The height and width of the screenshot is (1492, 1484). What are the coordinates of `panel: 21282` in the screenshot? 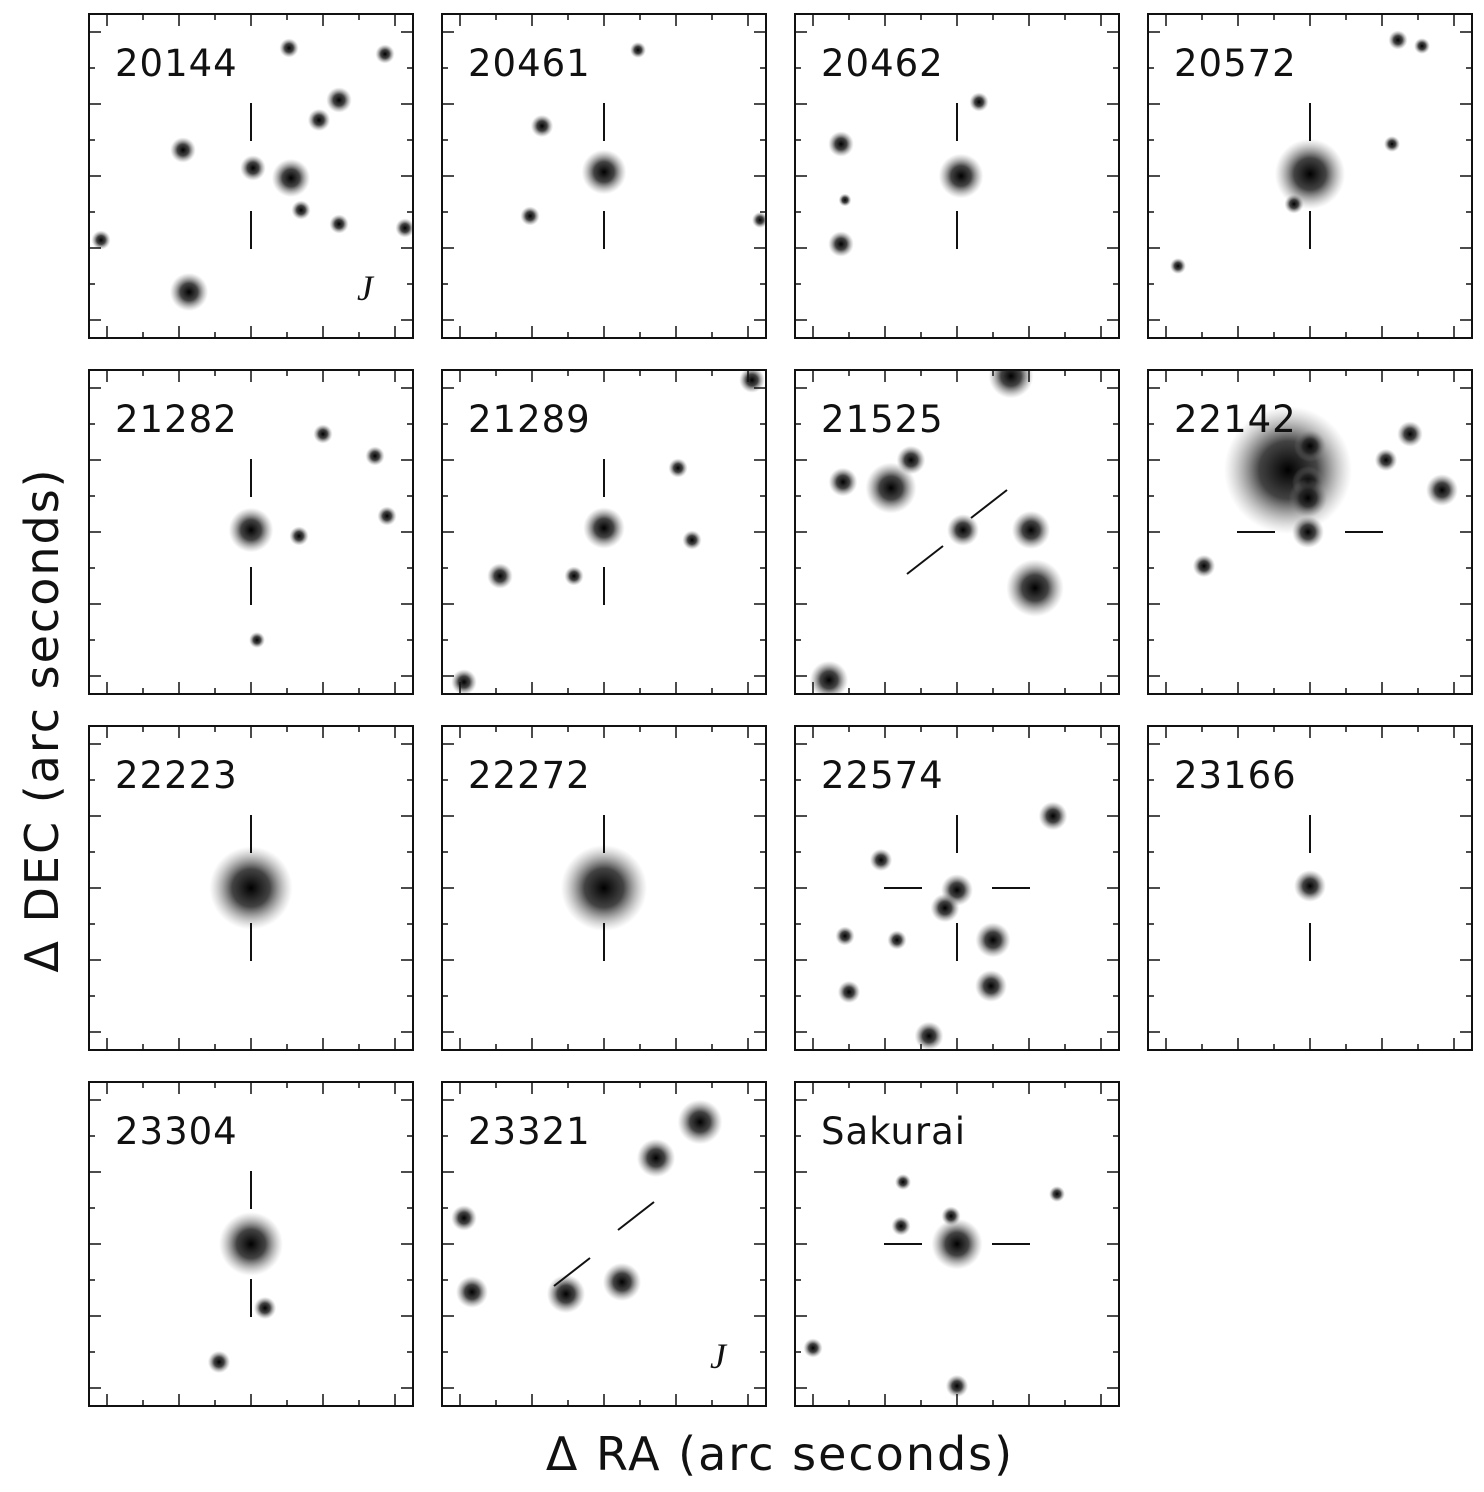 It's located at (251, 532).